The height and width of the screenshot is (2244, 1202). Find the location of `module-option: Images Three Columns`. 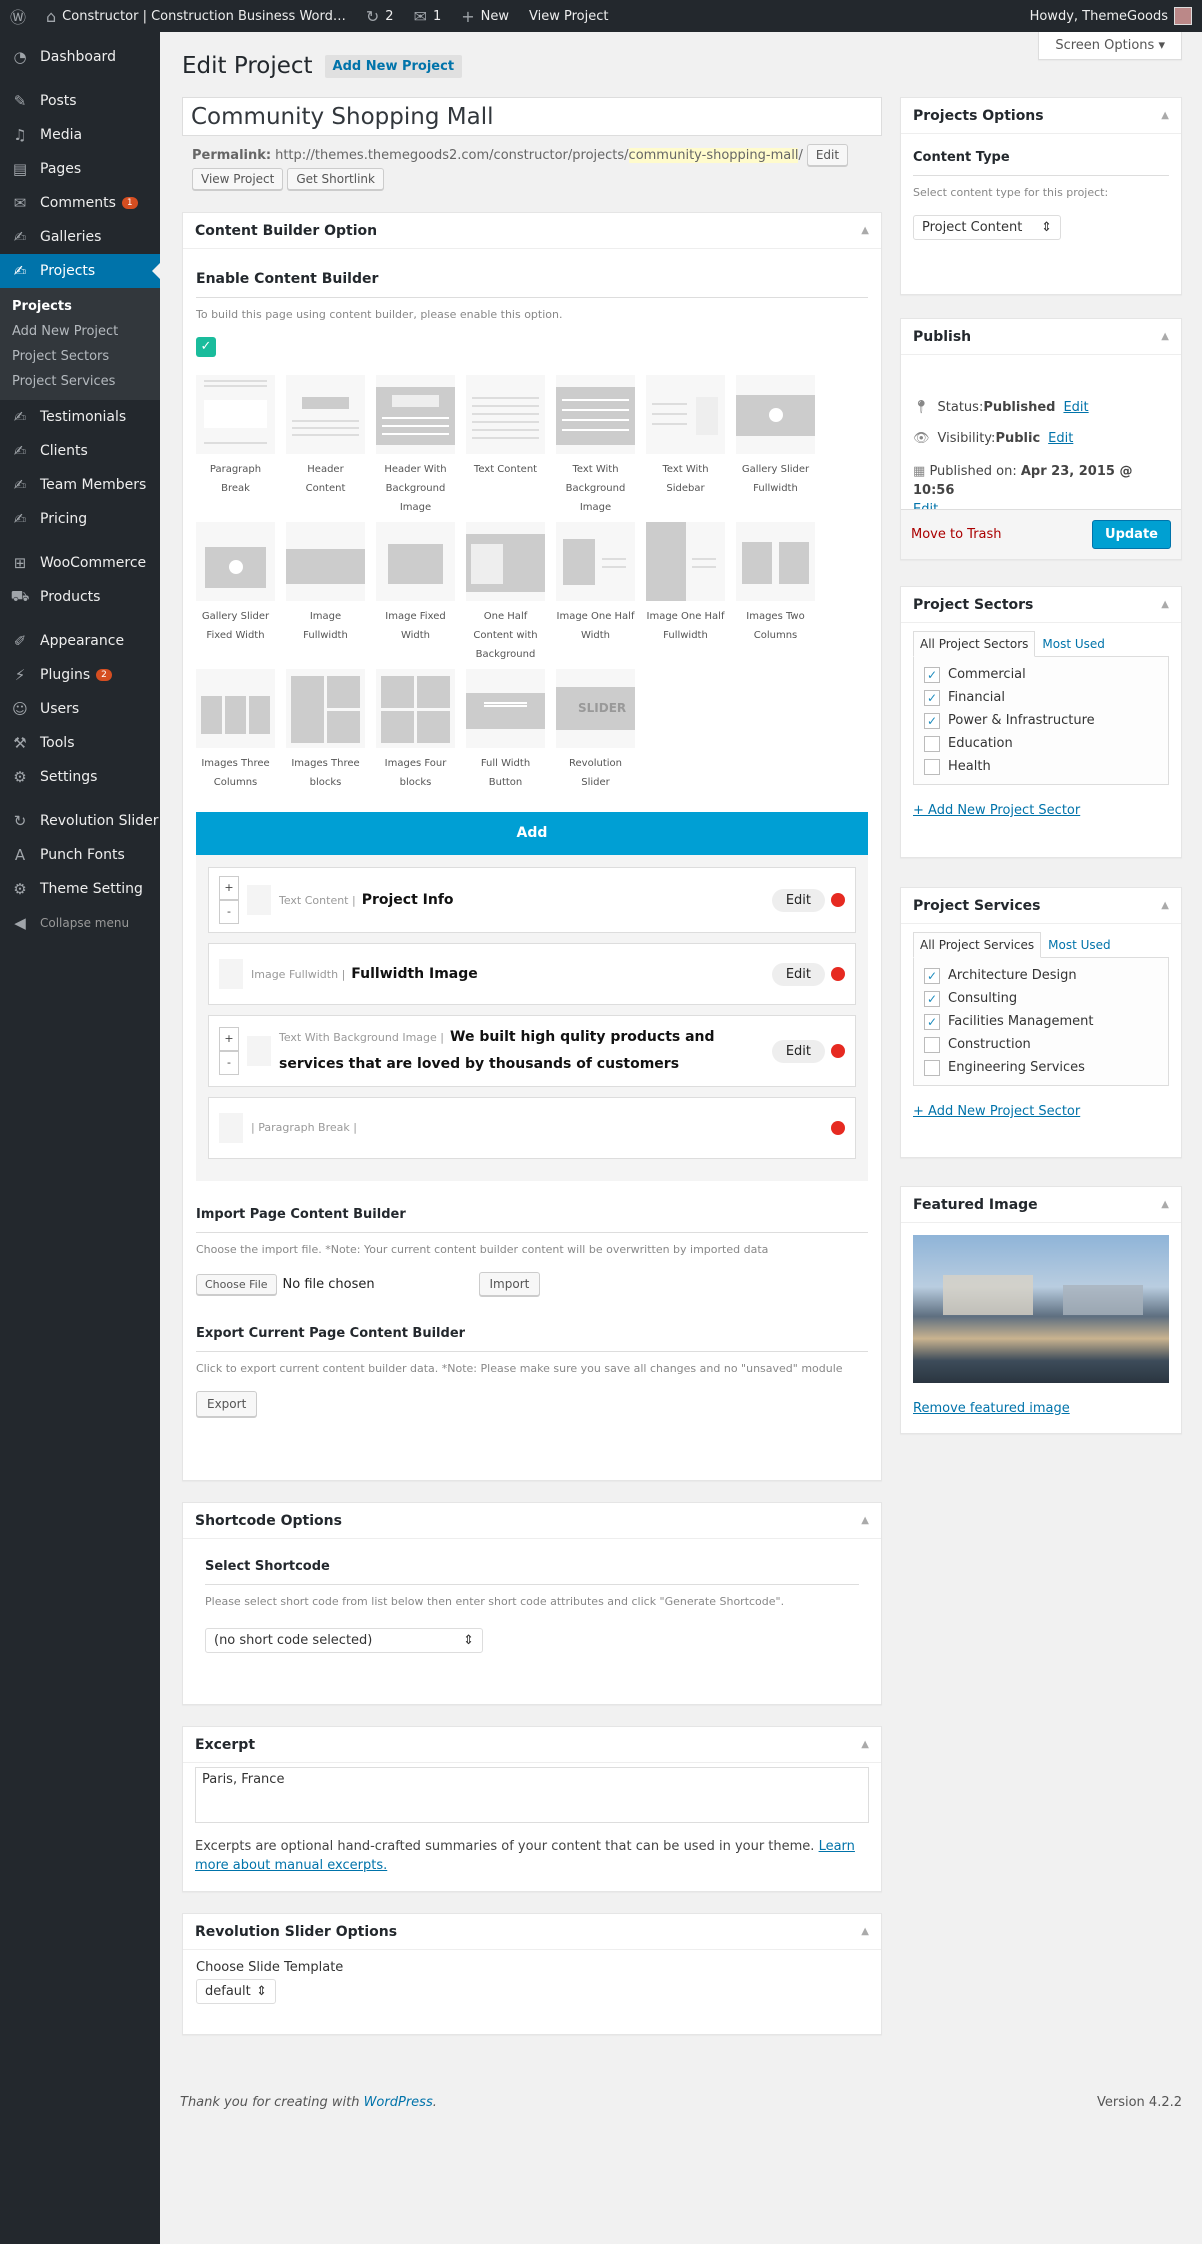

module-option: Images Three Columns is located at coordinates (235, 739).